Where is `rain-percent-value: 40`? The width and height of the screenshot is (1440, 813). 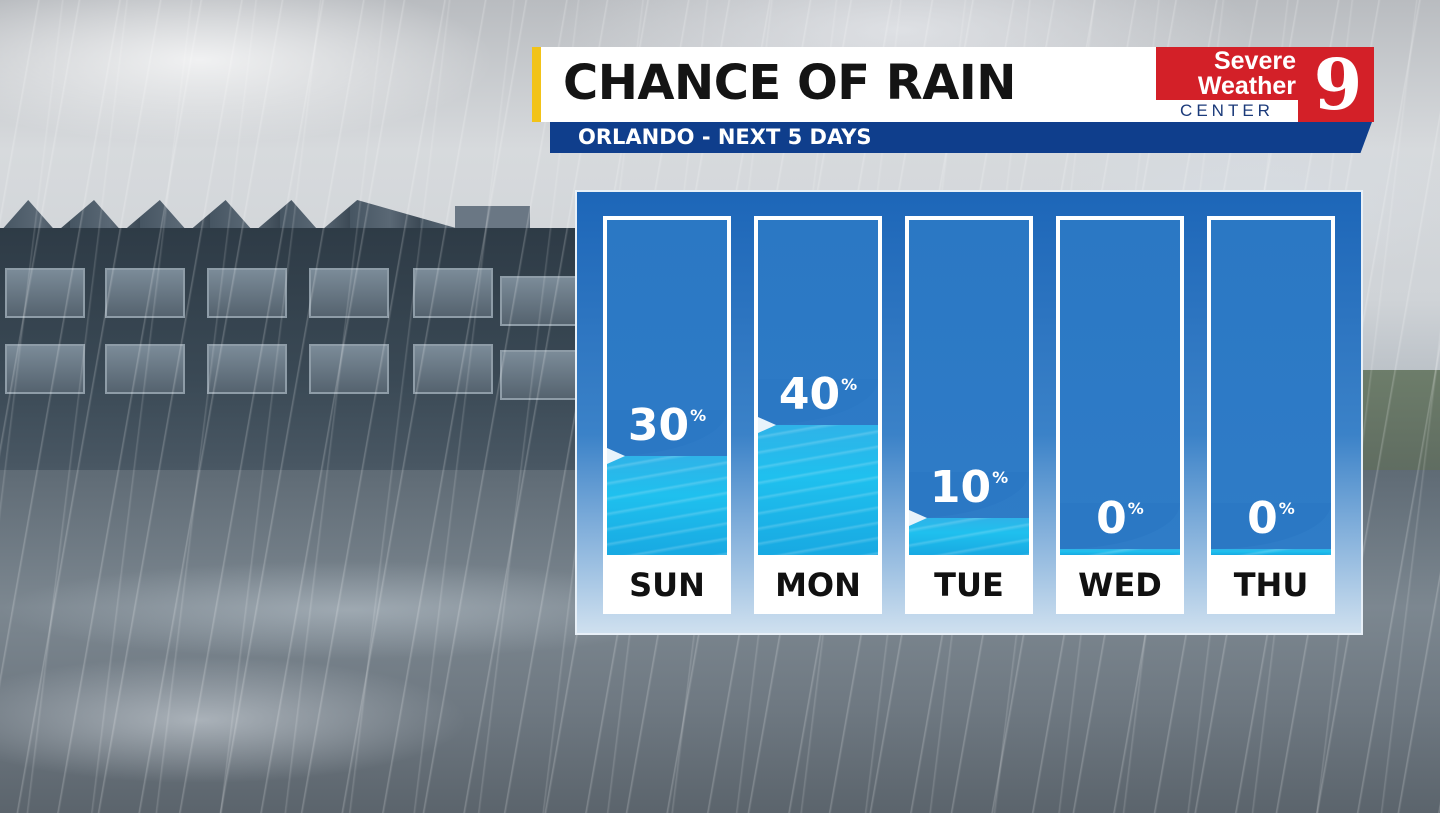
rain-percent-value: 40 is located at coordinates (809, 394).